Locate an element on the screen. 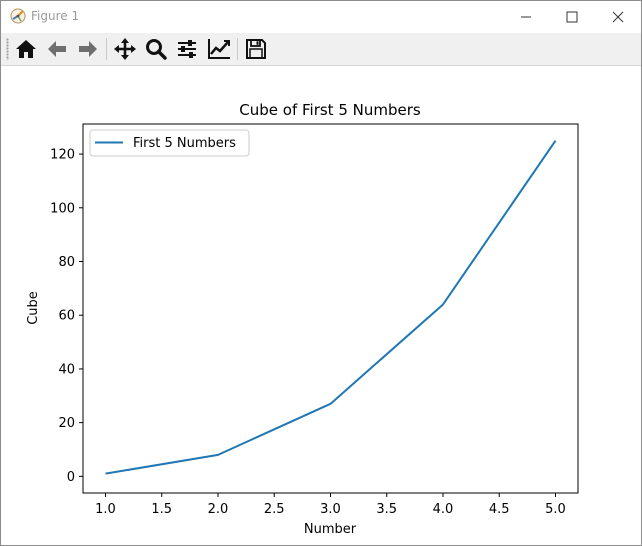  matplotlib-logo-icon is located at coordinates (18, 16).